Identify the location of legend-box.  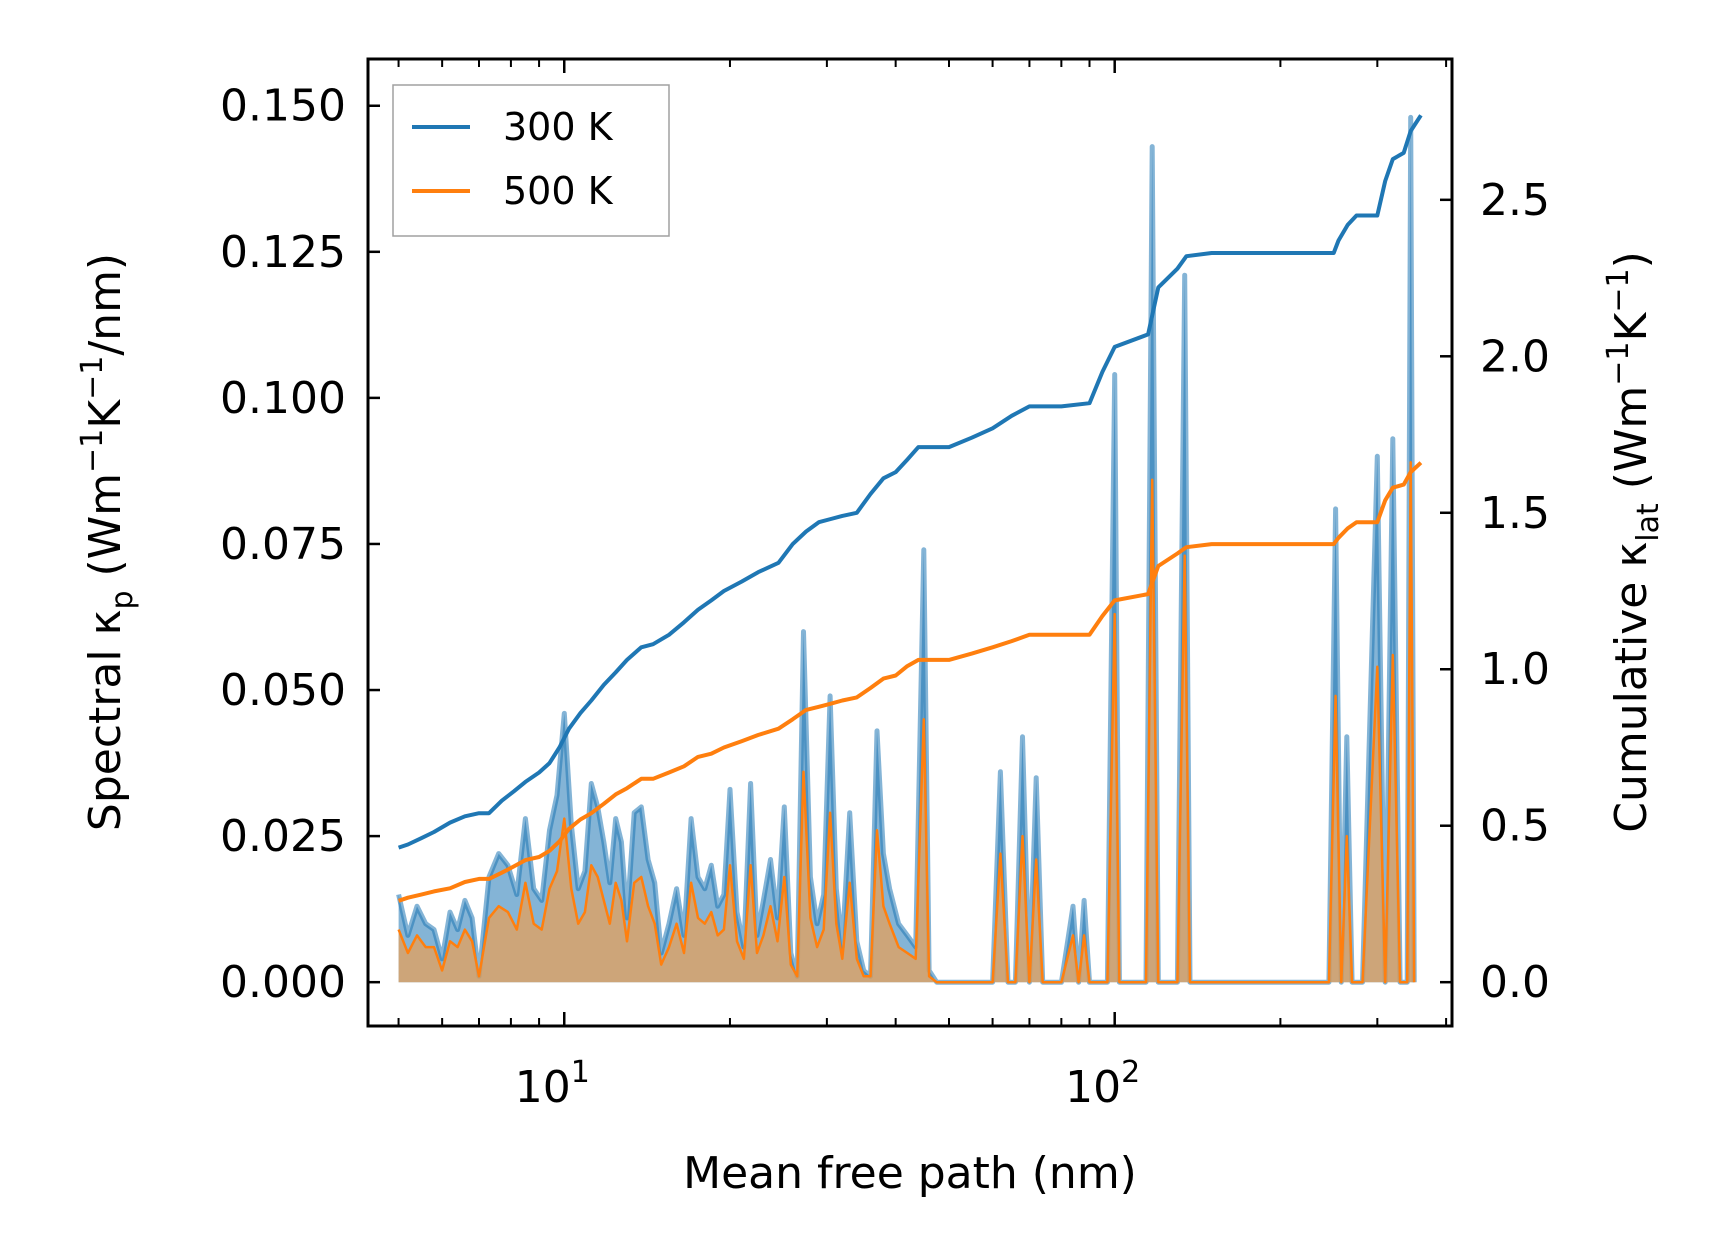
(531, 160).